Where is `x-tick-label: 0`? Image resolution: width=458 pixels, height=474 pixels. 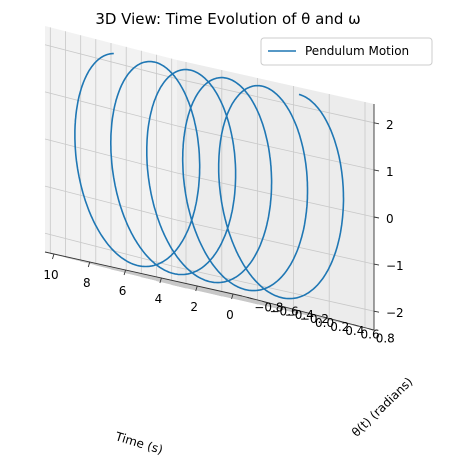 x-tick-label: 0 is located at coordinates (230, 315).